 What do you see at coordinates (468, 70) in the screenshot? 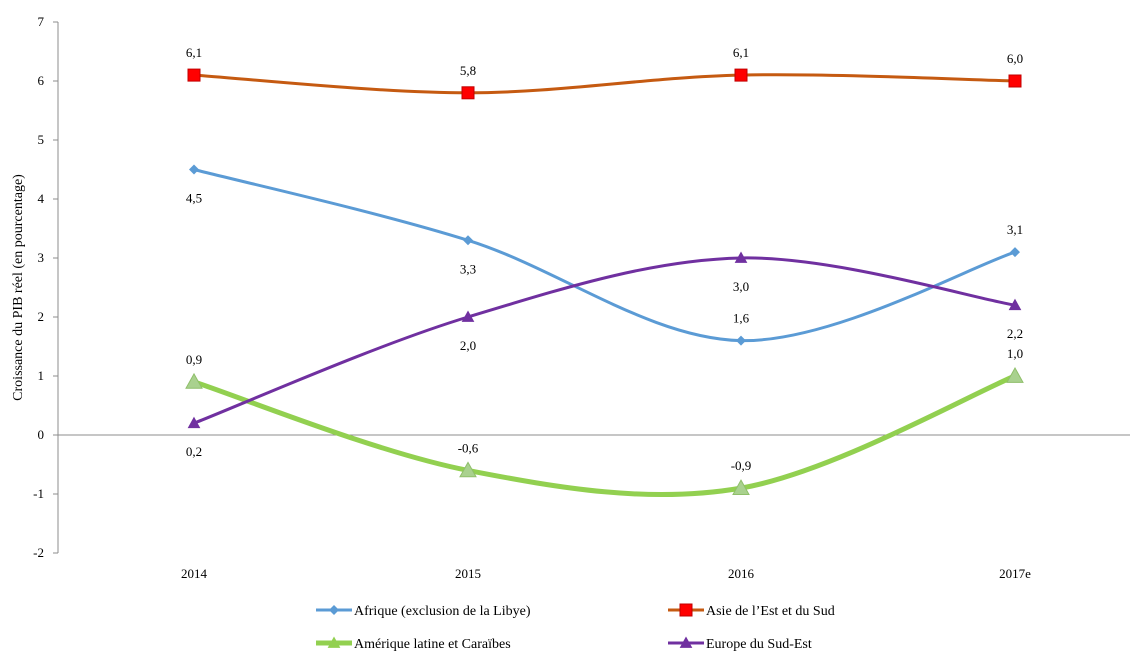
I see `data-label: 5,8` at bounding box center [468, 70].